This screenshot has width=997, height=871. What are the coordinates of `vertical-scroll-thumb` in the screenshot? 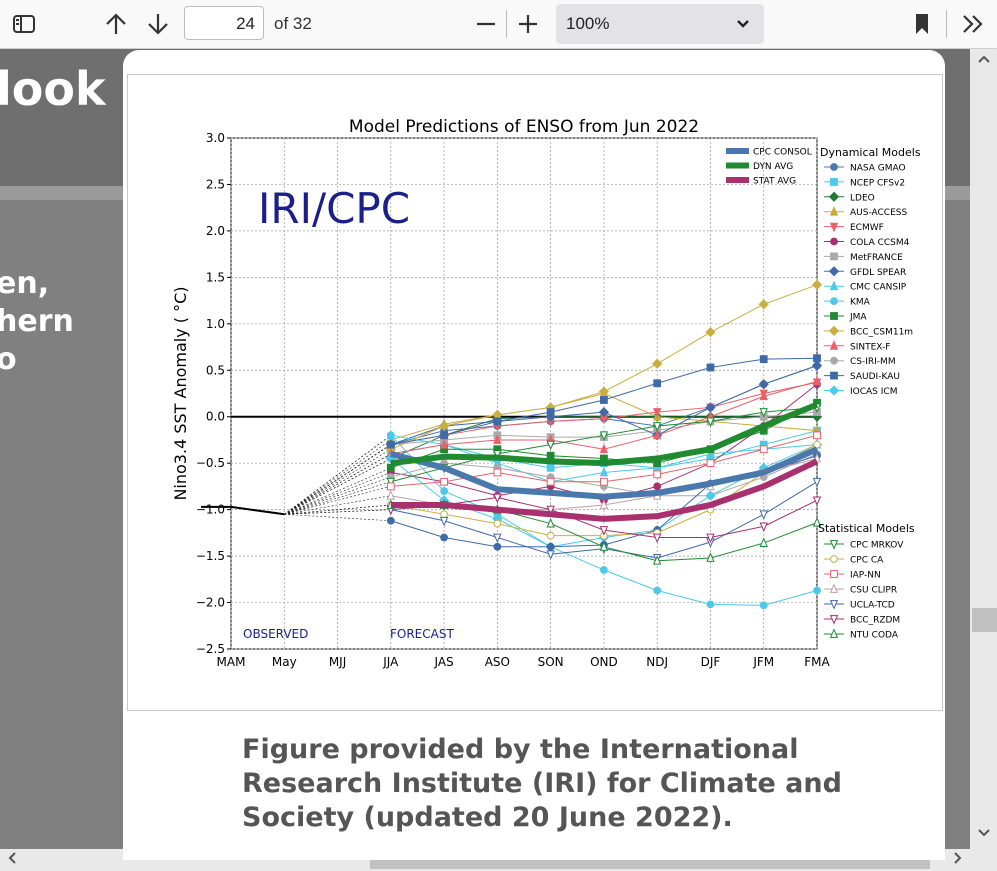 It's located at (984, 620).